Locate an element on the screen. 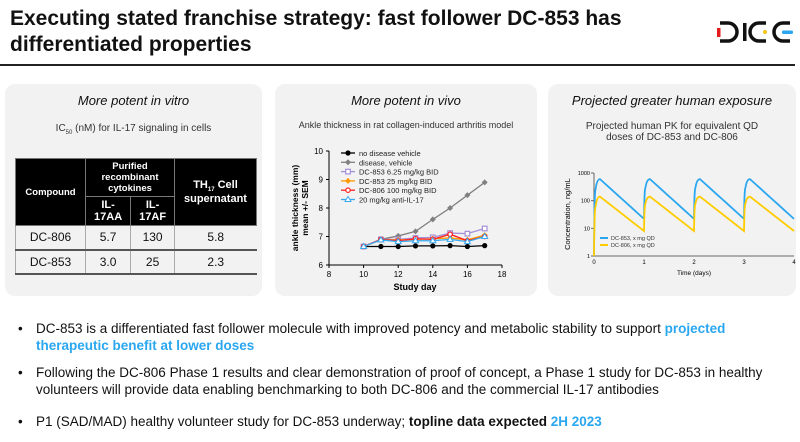 Image resolution: width=800 pixels, height=442 pixels. y-axis-label: mean +/- SEM is located at coordinates (305, 208).